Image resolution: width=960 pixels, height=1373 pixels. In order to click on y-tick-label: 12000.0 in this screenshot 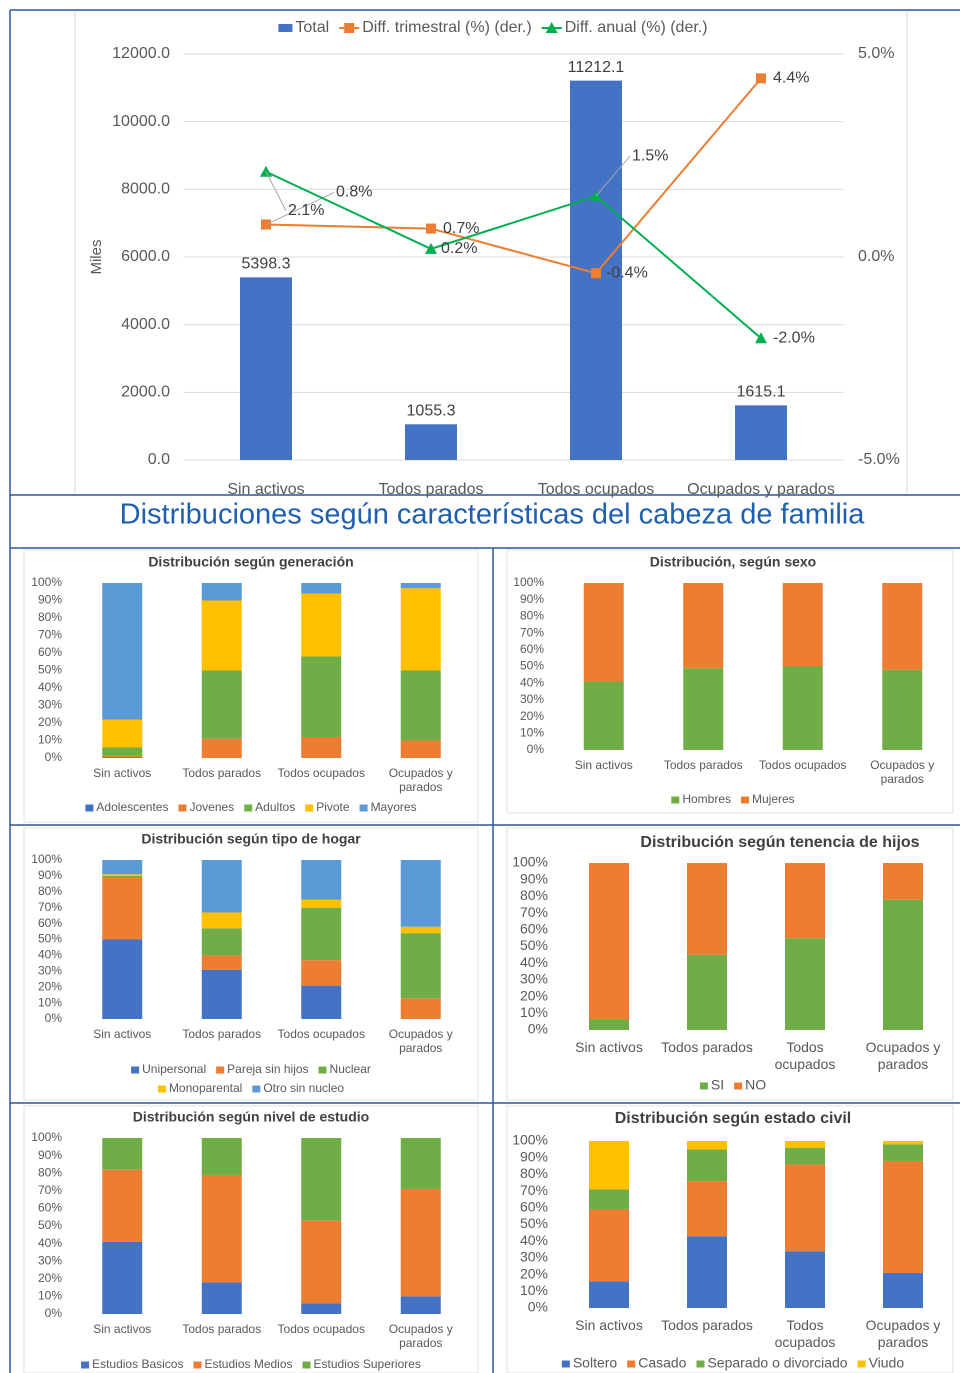, I will do `click(141, 53)`.